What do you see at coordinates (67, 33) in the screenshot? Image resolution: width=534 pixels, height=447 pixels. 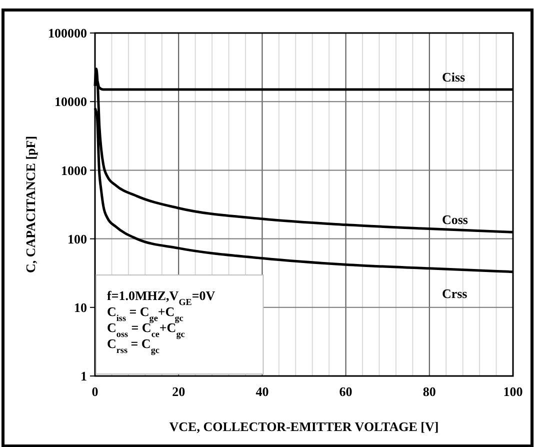 I see `y-tick-label: 100000` at bounding box center [67, 33].